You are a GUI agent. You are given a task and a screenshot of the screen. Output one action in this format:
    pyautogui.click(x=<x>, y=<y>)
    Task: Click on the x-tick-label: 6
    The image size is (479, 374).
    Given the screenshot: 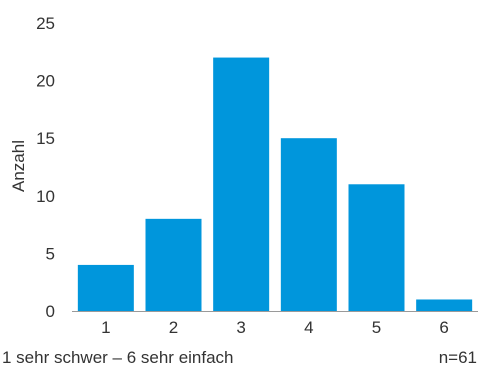 What is the action you would take?
    pyautogui.click(x=443, y=327)
    